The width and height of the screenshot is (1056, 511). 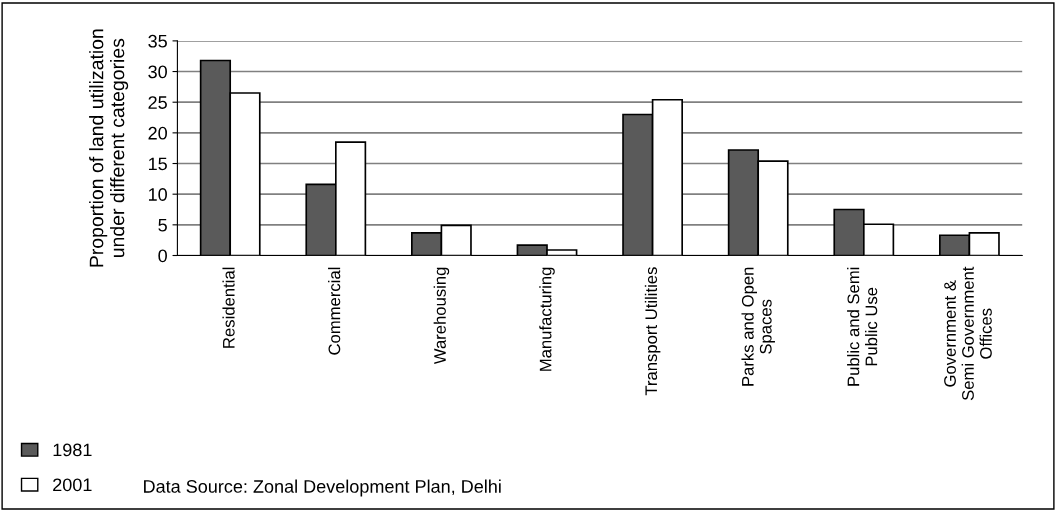 What do you see at coordinates (322, 488) in the screenshot?
I see `source-note: Data Source: Zonal Development Plan, Delhi` at bounding box center [322, 488].